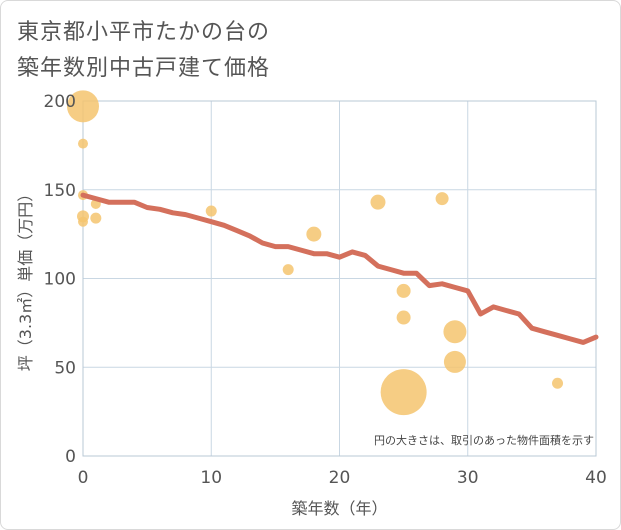  I want to click on y-axis-label: 坪（3.3㎡）単価（万円）, so click(25, 278).